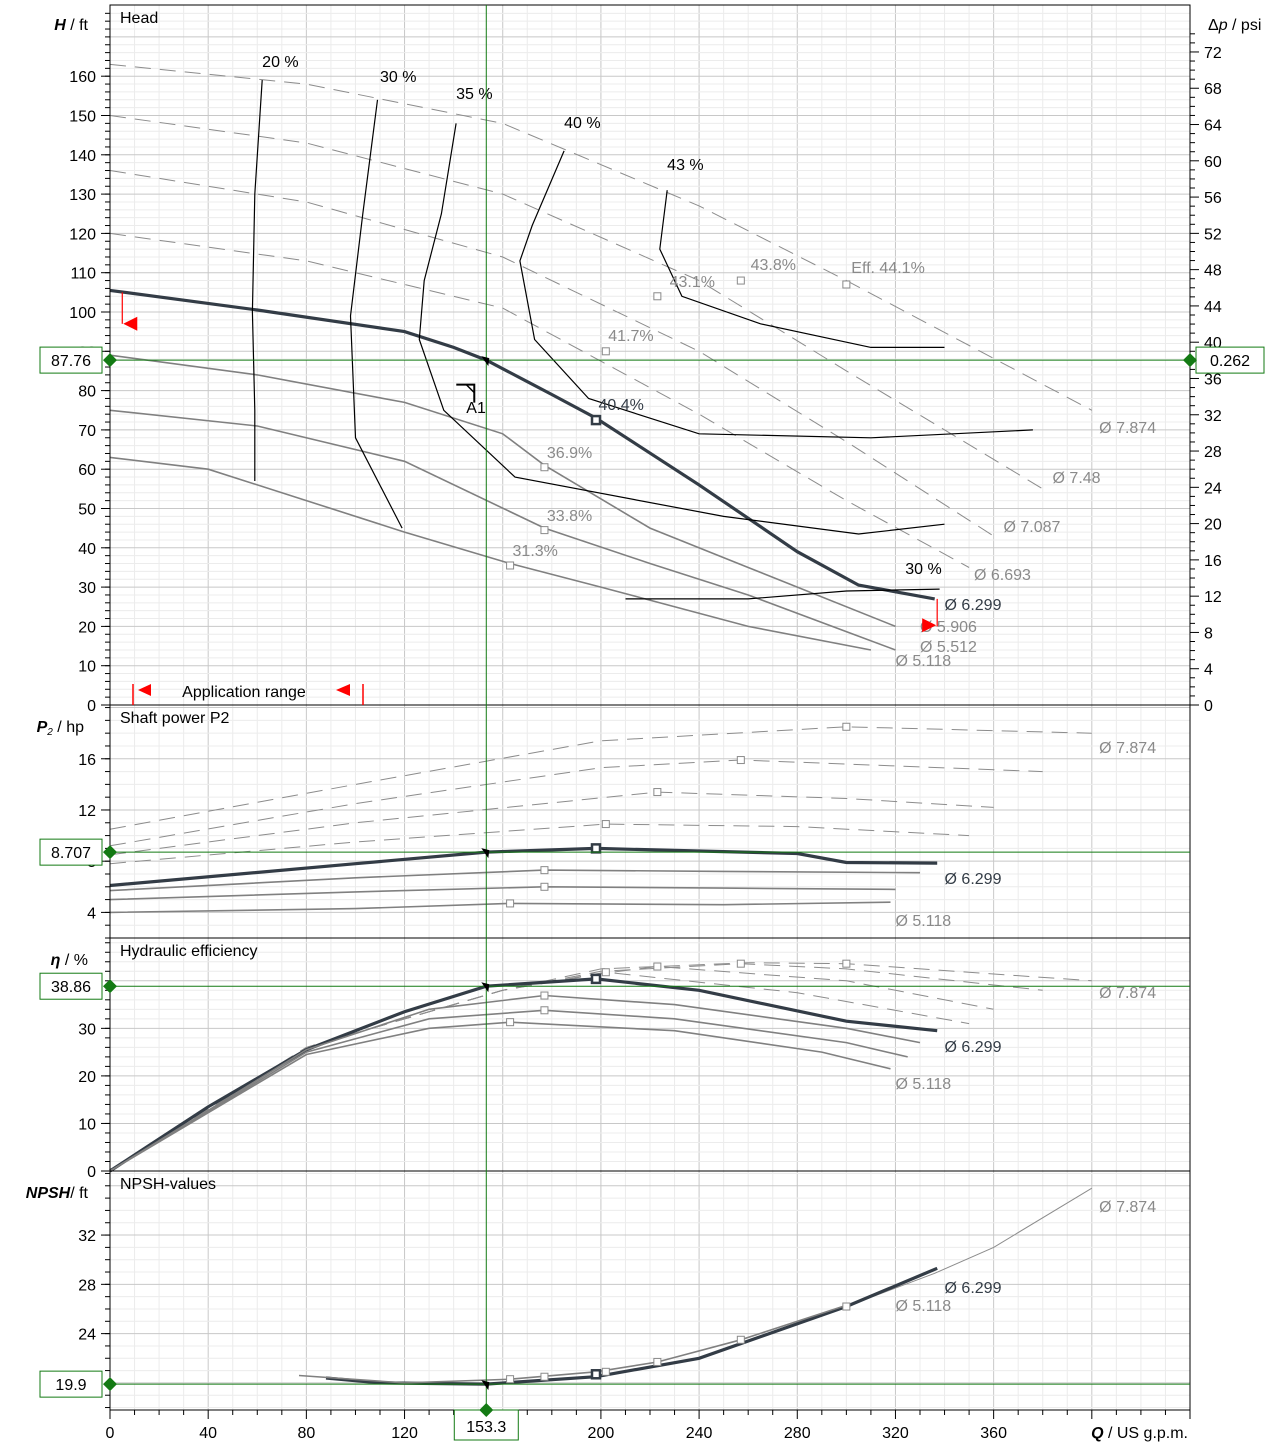 The image size is (1280, 1451). Describe the element at coordinates (1213, 452) in the screenshot. I see `right-tick-label: 28` at that location.